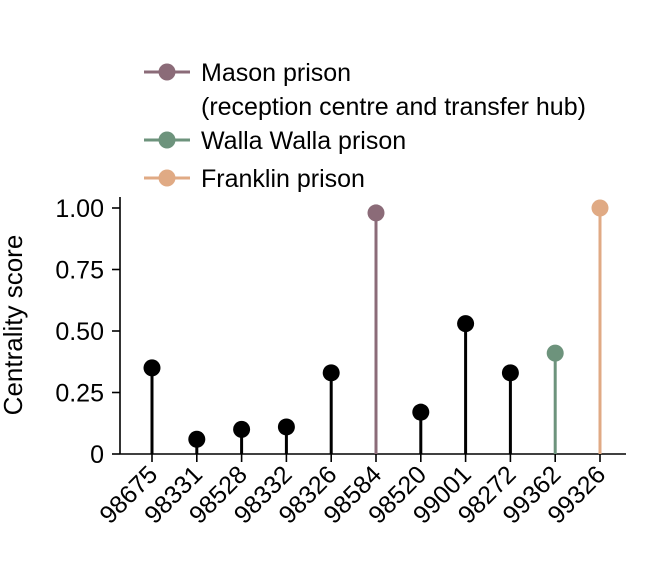 This screenshot has width=660, height=570. I want to click on y-tick-label: 1.00, so click(79, 209).